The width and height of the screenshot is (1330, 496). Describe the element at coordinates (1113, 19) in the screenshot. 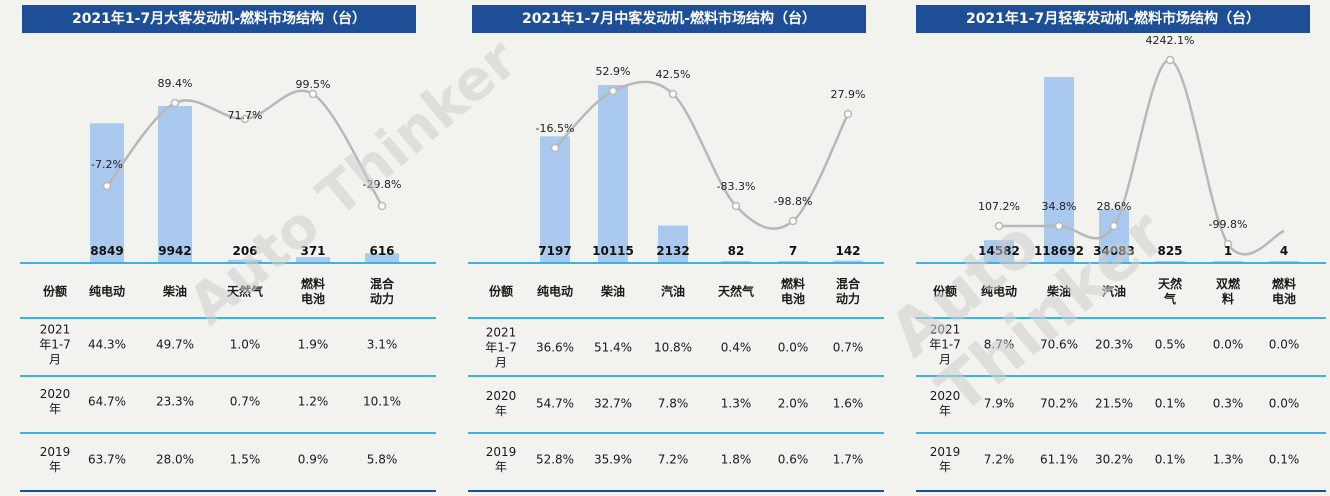

I see `chart-title: 2021年1-7月轻客发动机-燃料市场结构（台）` at that location.